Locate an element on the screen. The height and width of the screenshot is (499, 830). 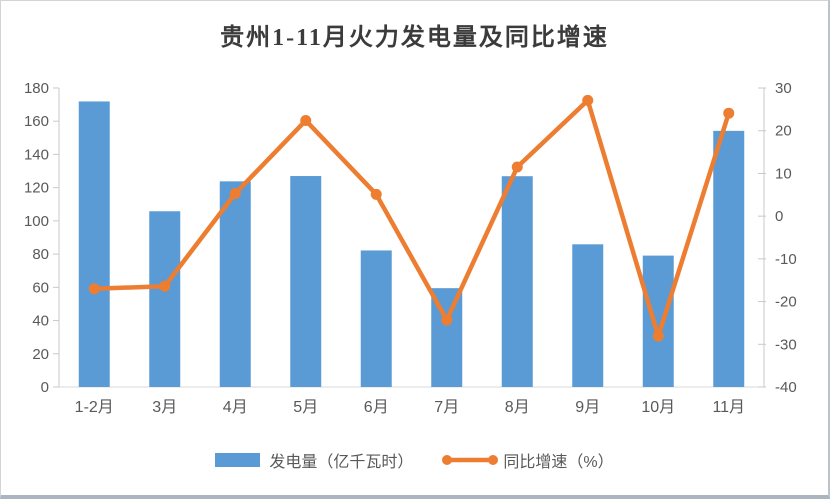
marker-9月 is located at coordinates (588, 100).